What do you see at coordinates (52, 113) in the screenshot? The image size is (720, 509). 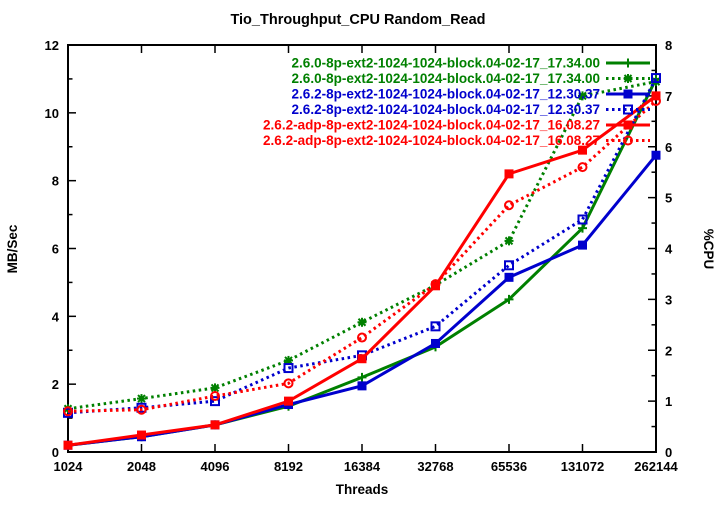 I see `y-tick-label: 10` at bounding box center [52, 113].